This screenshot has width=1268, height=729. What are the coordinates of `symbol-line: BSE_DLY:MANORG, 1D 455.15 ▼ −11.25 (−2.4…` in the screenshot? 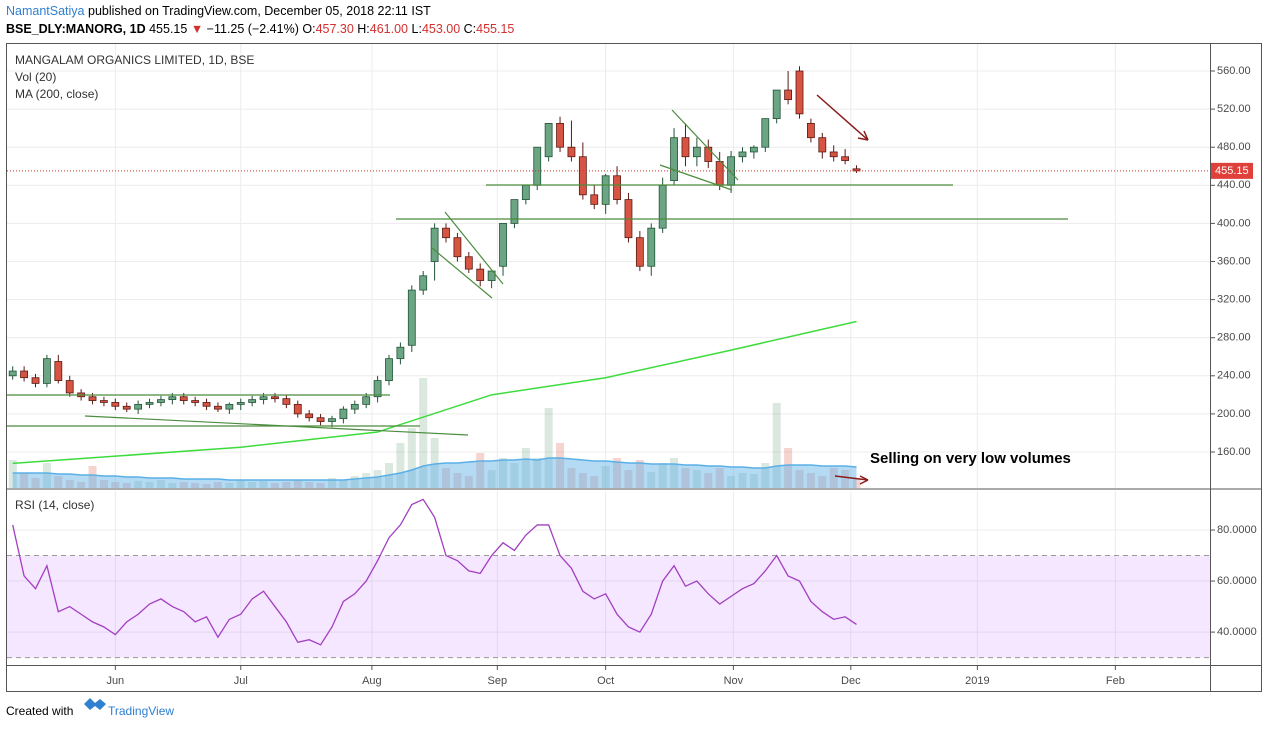 It's located at (260, 29).